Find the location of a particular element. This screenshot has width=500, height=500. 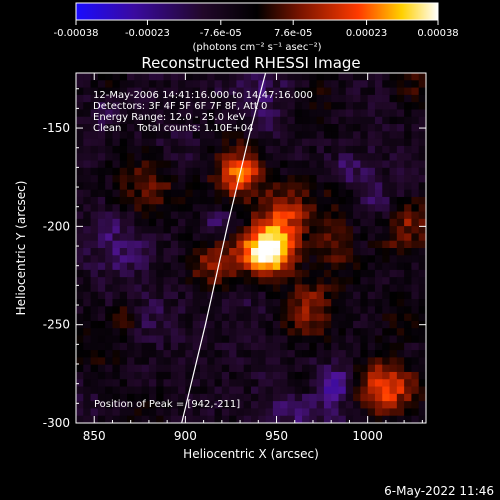

x-tick-label: 900 is located at coordinates (185, 436).